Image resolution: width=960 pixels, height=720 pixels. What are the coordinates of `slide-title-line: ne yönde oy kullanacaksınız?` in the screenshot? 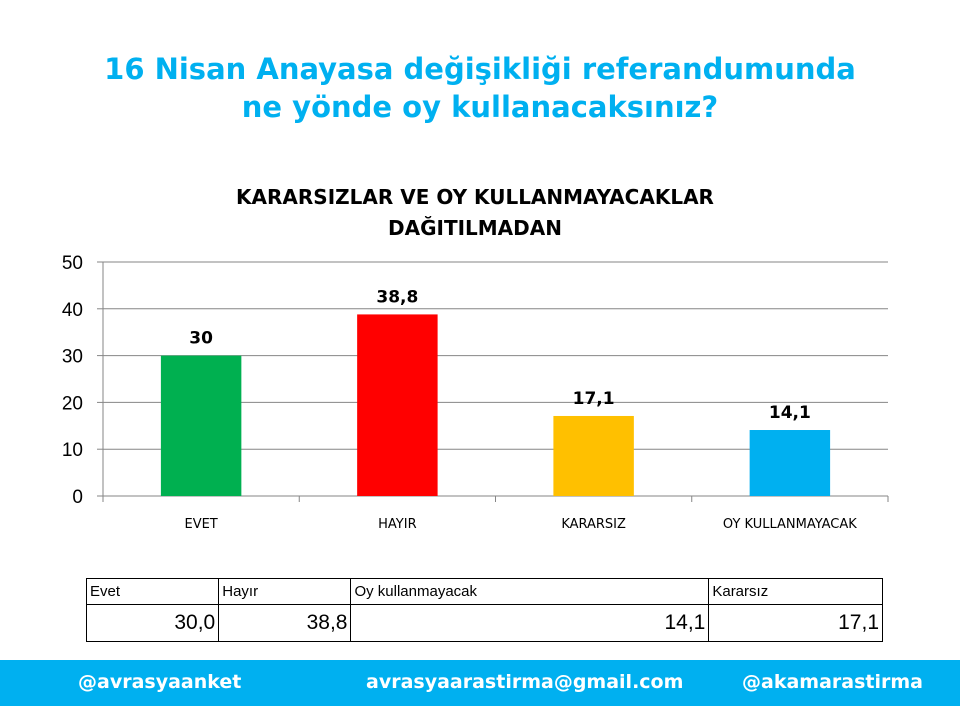 It's located at (480, 107).